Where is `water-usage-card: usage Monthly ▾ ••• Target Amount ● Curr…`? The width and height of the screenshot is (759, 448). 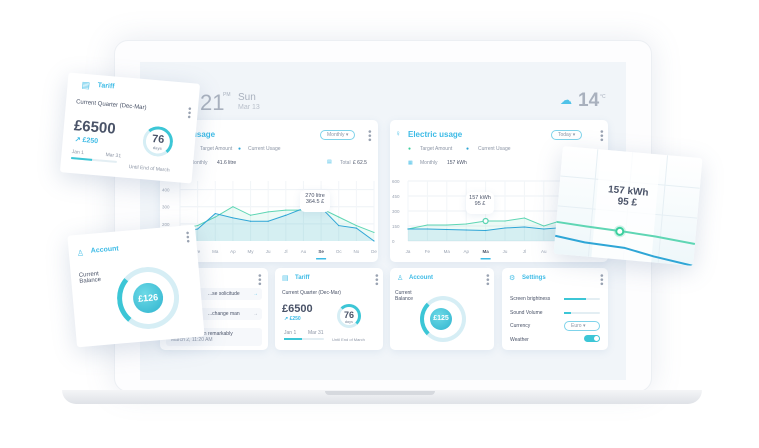
water-usage-card: usage Monthly ▾ ••• Target Amount ● Curr… is located at coordinates (269, 191).